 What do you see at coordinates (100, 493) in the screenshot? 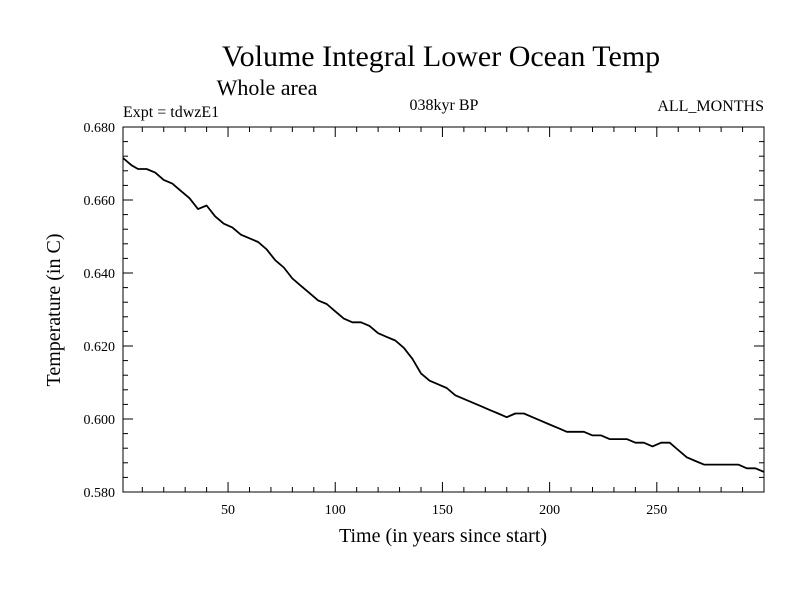
I see `y-tick-label: 0.580` at bounding box center [100, 493].